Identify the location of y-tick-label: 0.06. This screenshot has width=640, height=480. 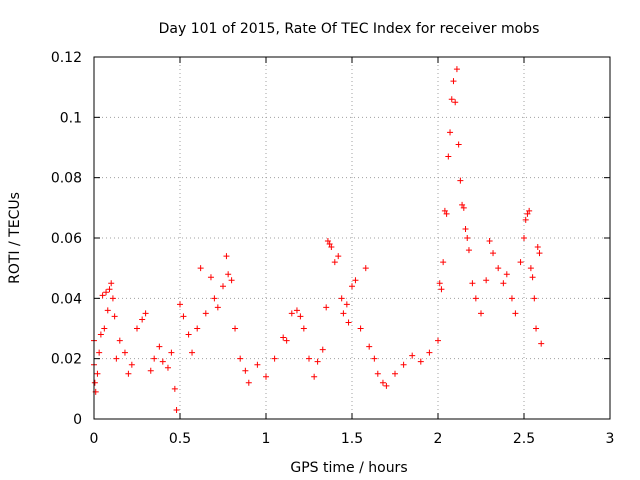
(66, 239).